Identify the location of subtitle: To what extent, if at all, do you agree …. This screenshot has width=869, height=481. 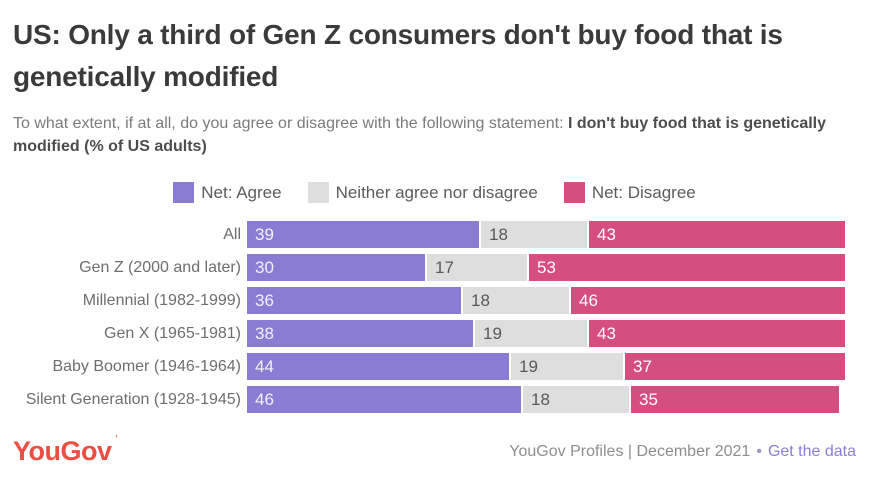
(434, 135).